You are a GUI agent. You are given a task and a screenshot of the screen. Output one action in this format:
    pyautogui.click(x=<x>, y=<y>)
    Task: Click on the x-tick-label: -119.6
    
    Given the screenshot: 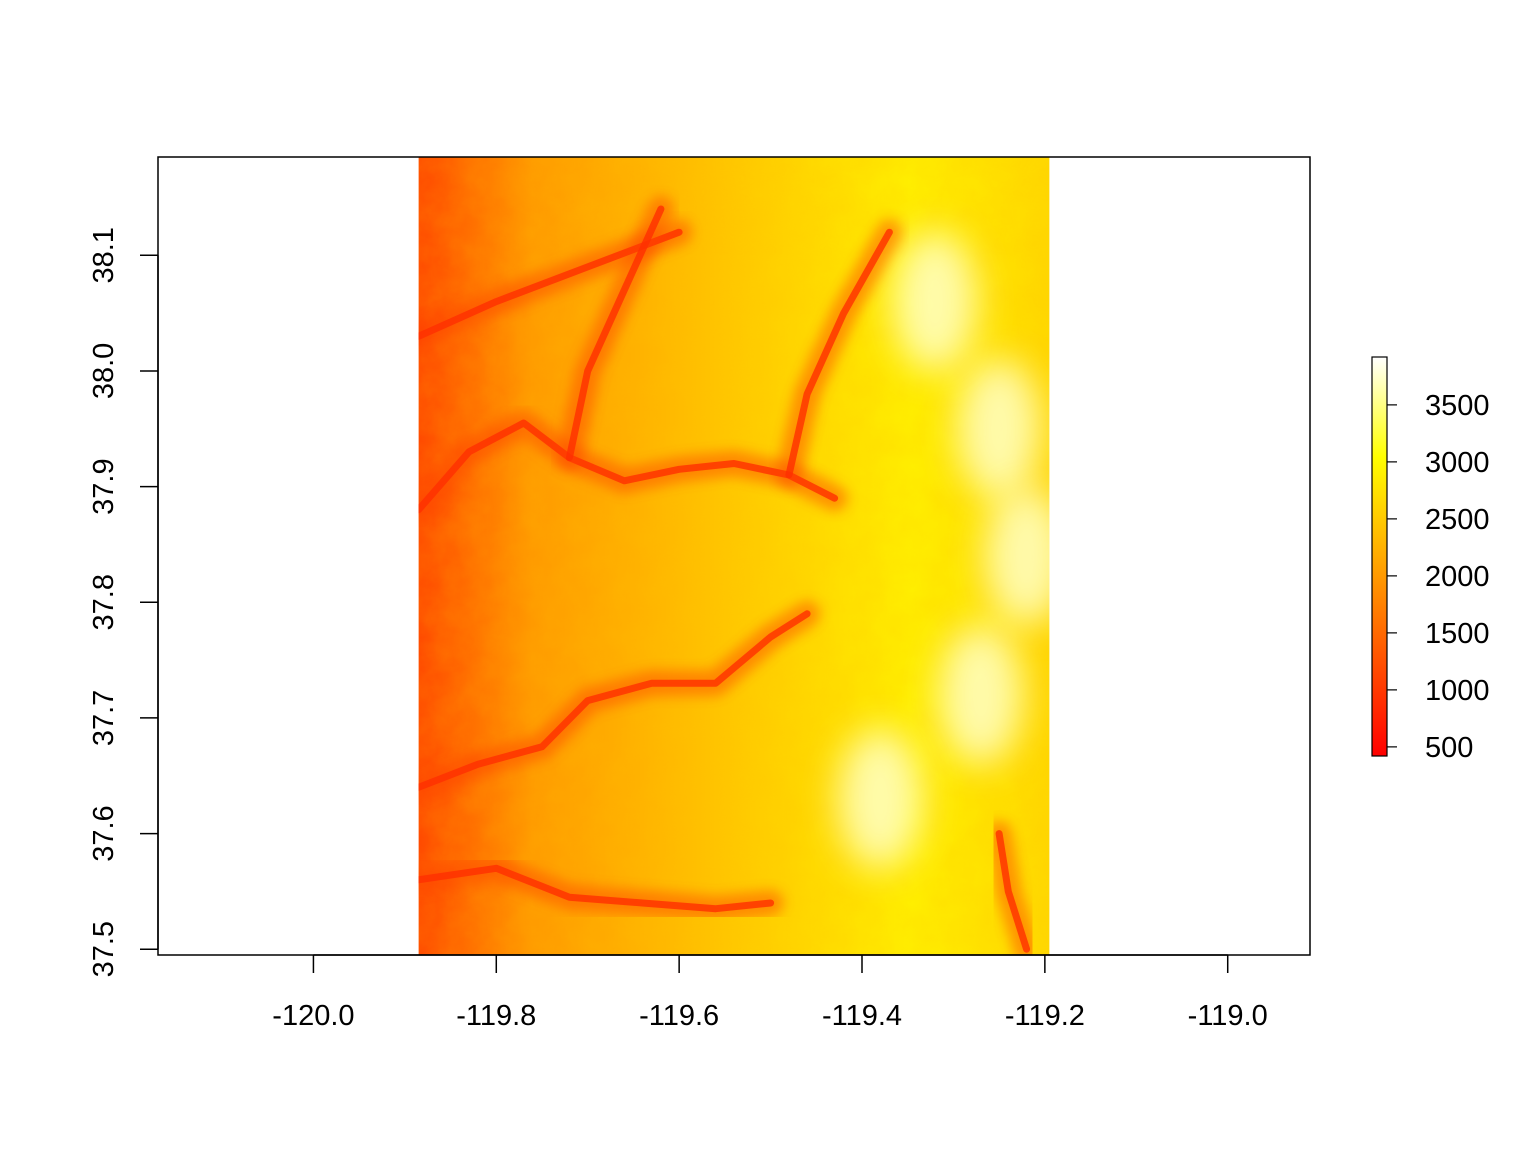 What is the action you would take?
    pyautogui.click(x=679, y=1016)
    